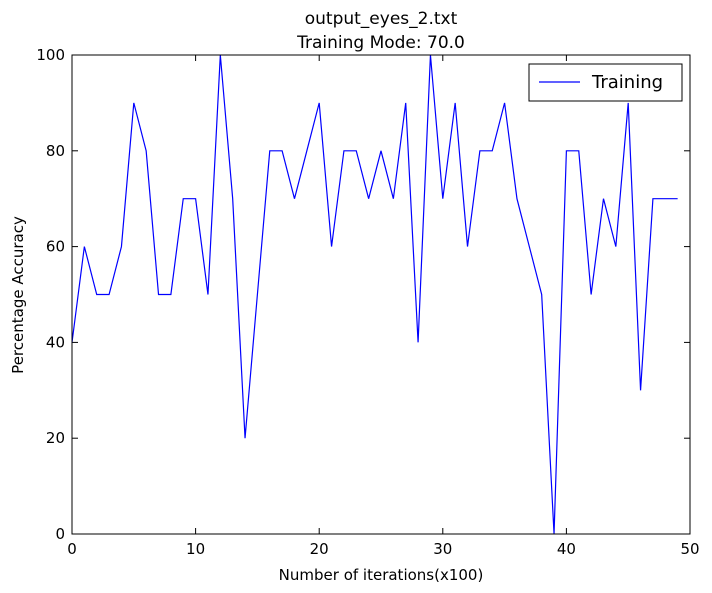  I want to click on y-axis-label: Percentage Accuracy, so click(18, 295).